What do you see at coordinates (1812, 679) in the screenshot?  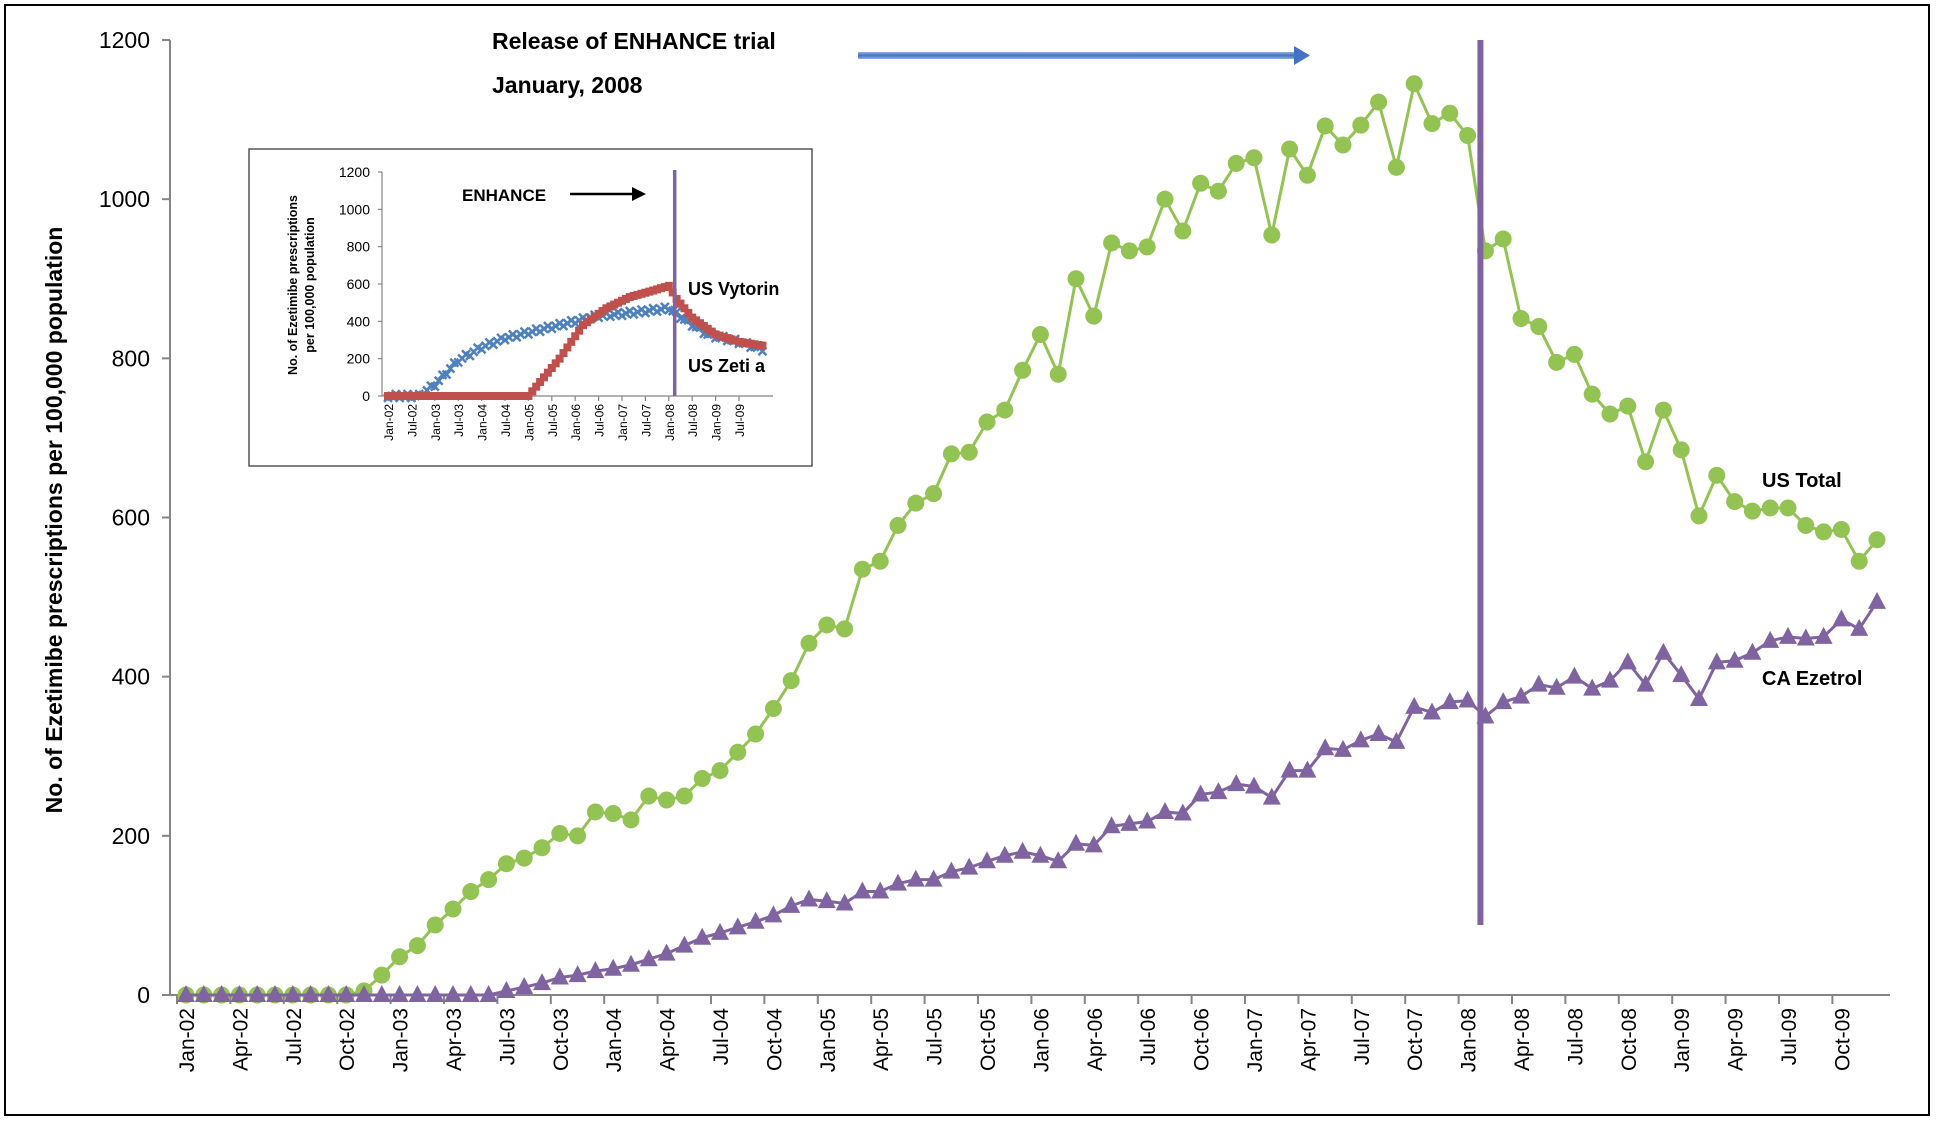 I see `series-label-ca-ezetrol: CA Ezetrol` at bounding box center [1812, 679].